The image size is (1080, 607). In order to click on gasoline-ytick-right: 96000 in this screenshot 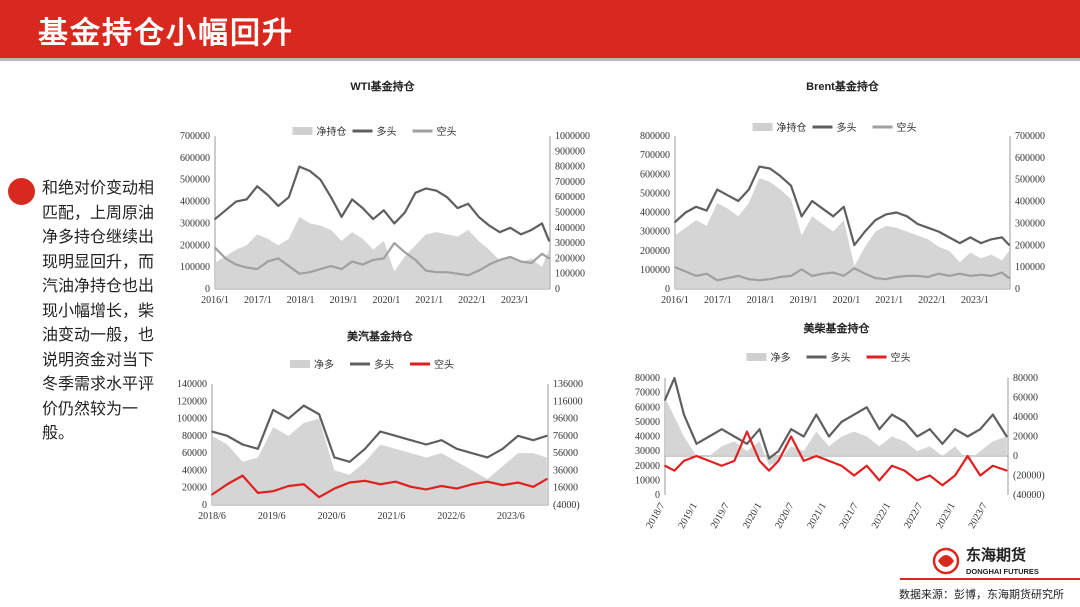, I will do `click(565, 419)`.